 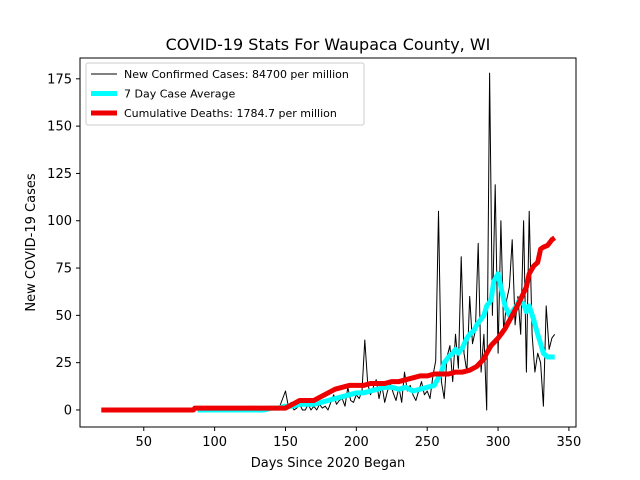 What do you see at coordinates (59, 79) in the screenshot?
I see `y-tick-label: 175` at bounding box center [59, 79].